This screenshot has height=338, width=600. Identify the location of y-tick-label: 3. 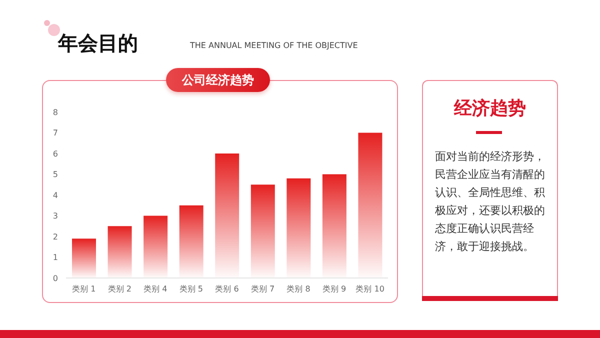
(55, 216).